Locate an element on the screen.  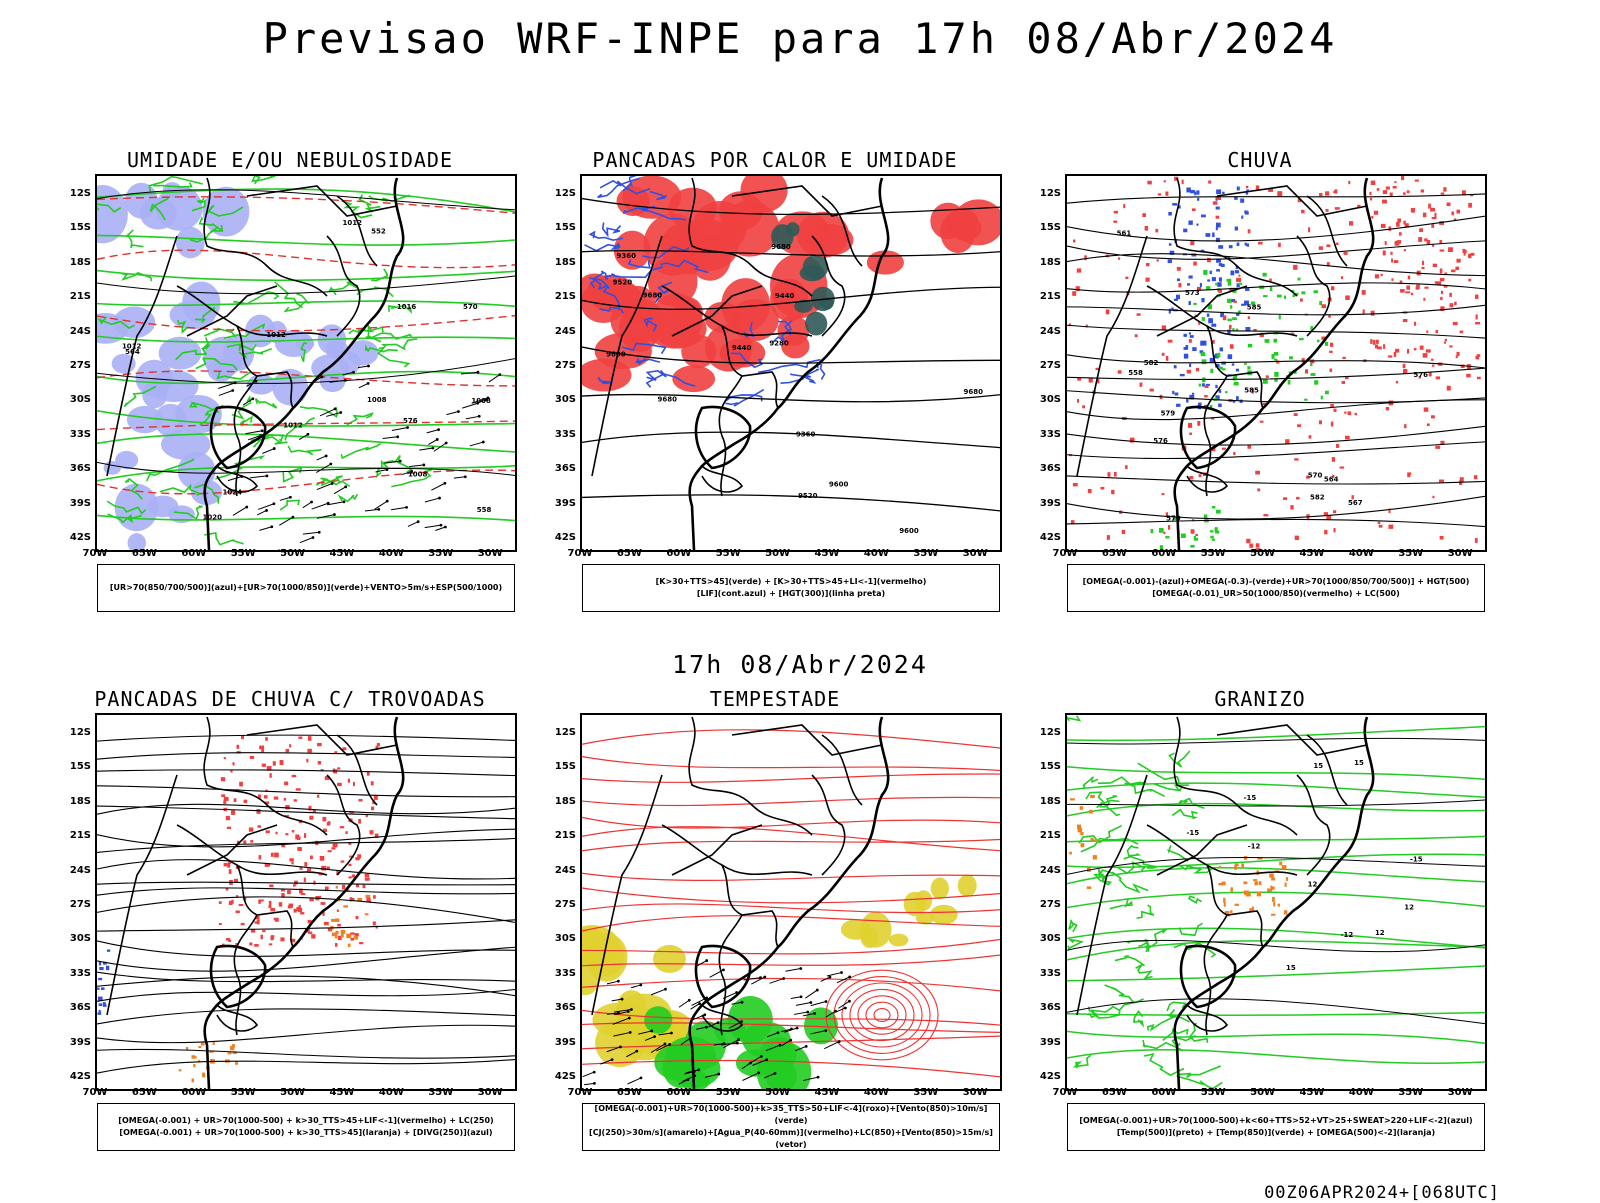
contour-value-label: 12 is located at coordinates (1409, 907).